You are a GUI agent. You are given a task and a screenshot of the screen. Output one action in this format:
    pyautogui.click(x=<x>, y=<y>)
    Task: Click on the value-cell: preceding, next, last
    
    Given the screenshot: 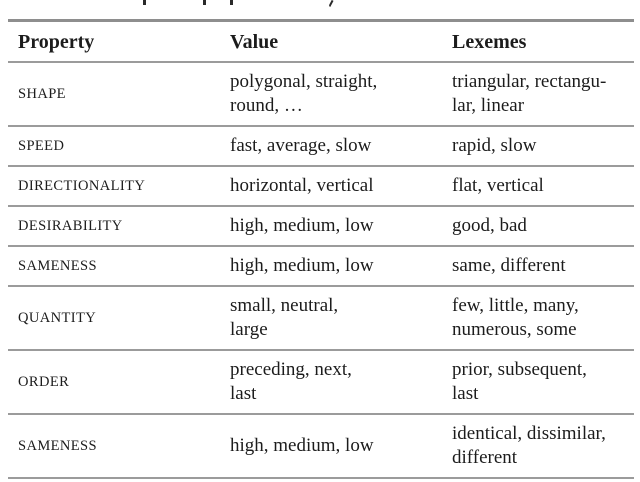 What is the action you would take?
    pyautogui.click(x=341, y=382)
    